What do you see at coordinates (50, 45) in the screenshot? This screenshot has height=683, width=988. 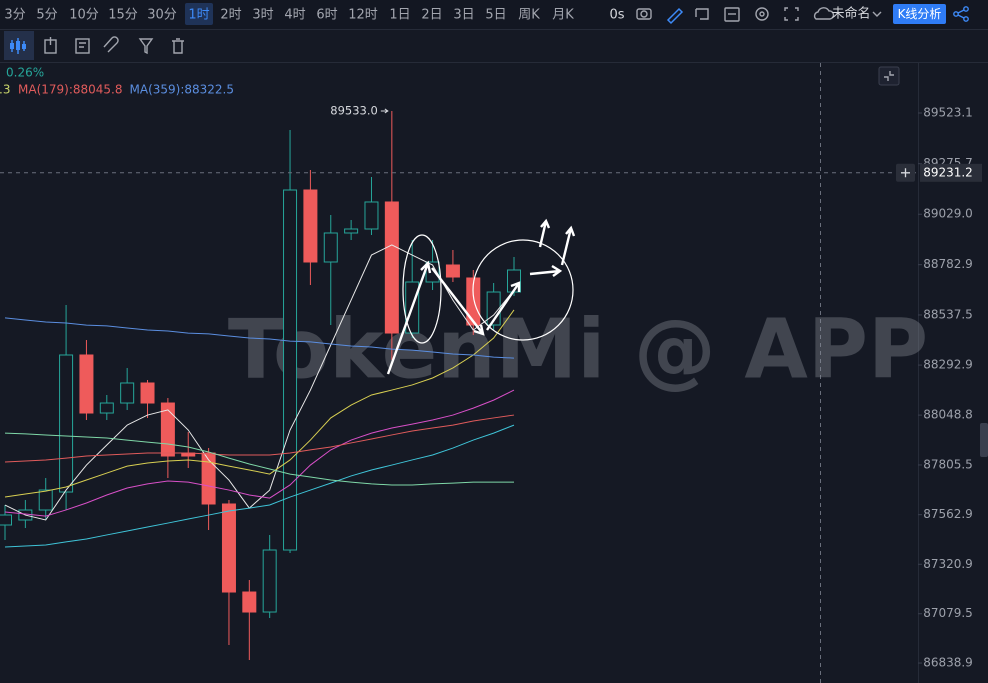 I see `indicator-icon` at bounding box center [50, 45].